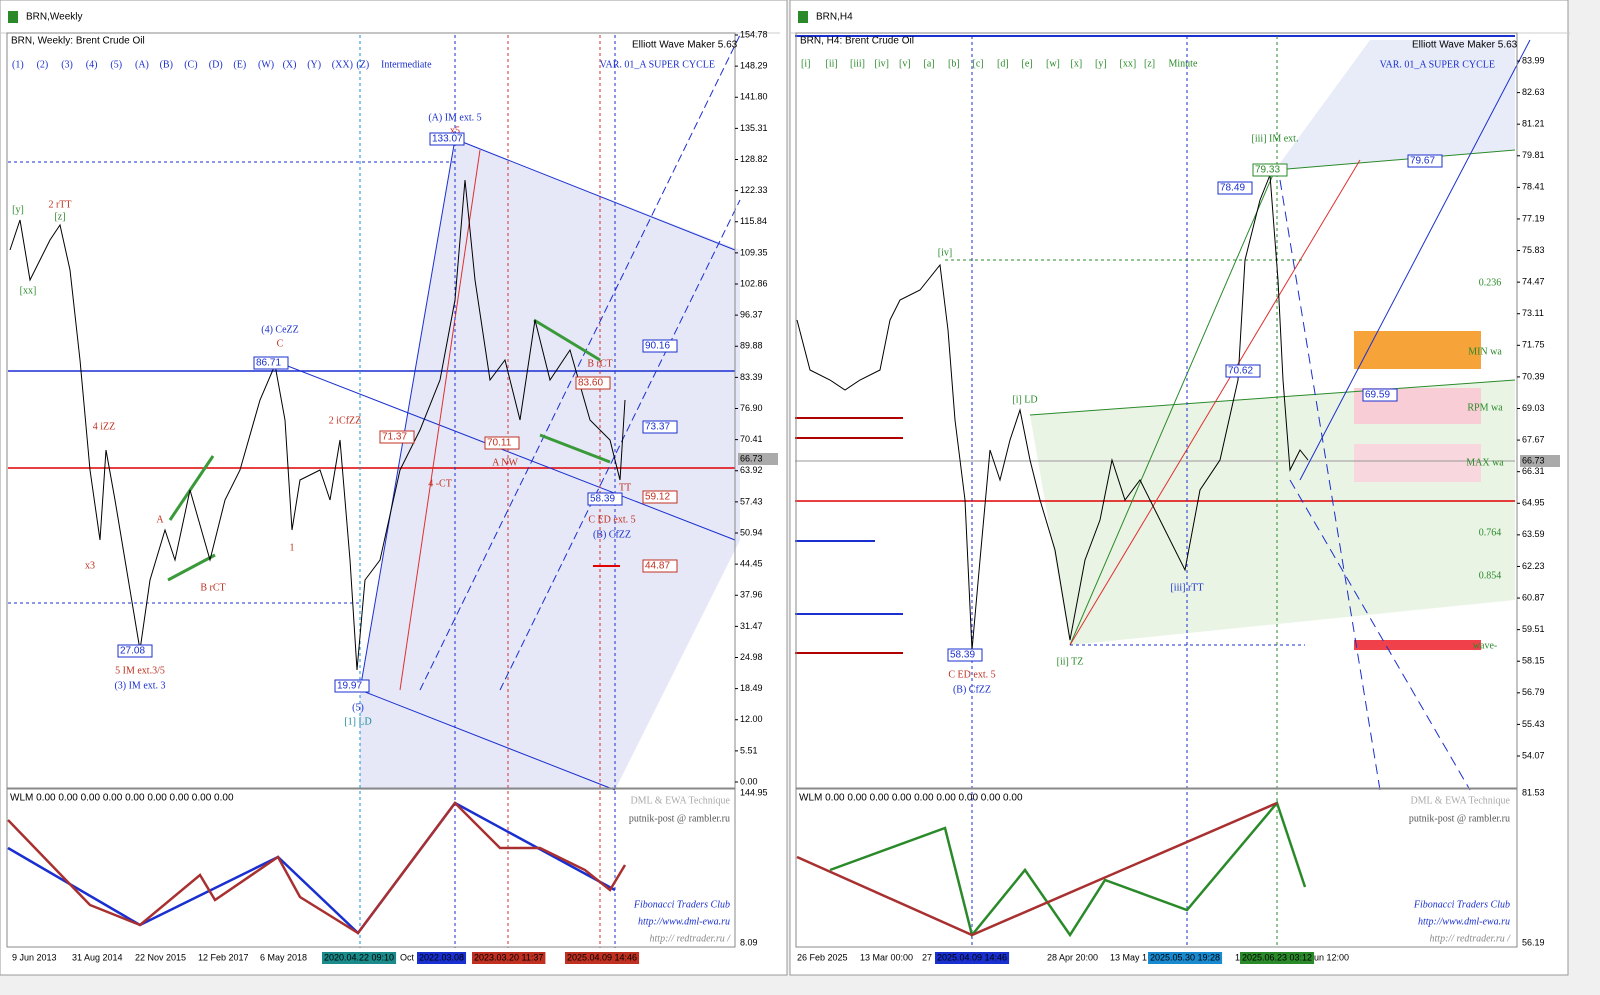 This screenshot has height=995, width=1600. I want to click on date-label: un 12:00, so click(1331, 957).